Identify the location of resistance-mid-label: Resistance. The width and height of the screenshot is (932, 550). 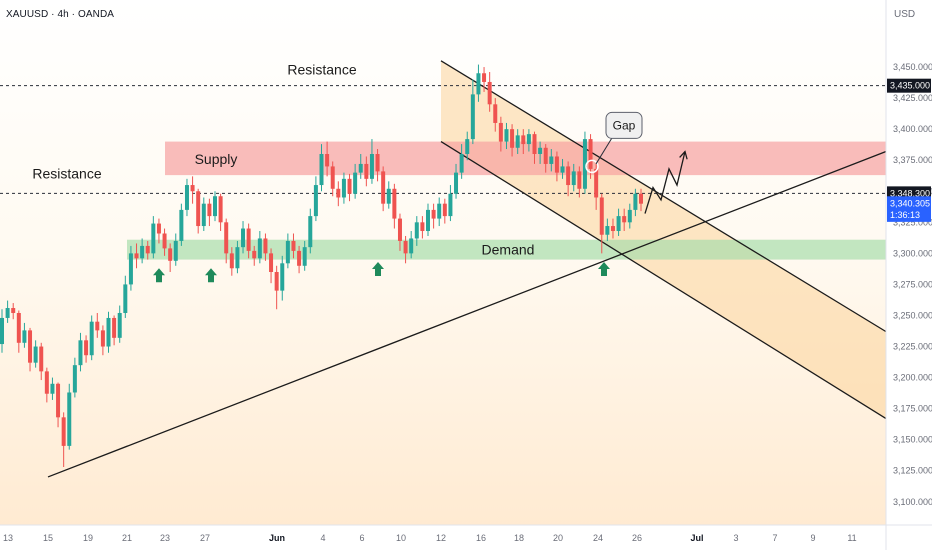
(66, 173).